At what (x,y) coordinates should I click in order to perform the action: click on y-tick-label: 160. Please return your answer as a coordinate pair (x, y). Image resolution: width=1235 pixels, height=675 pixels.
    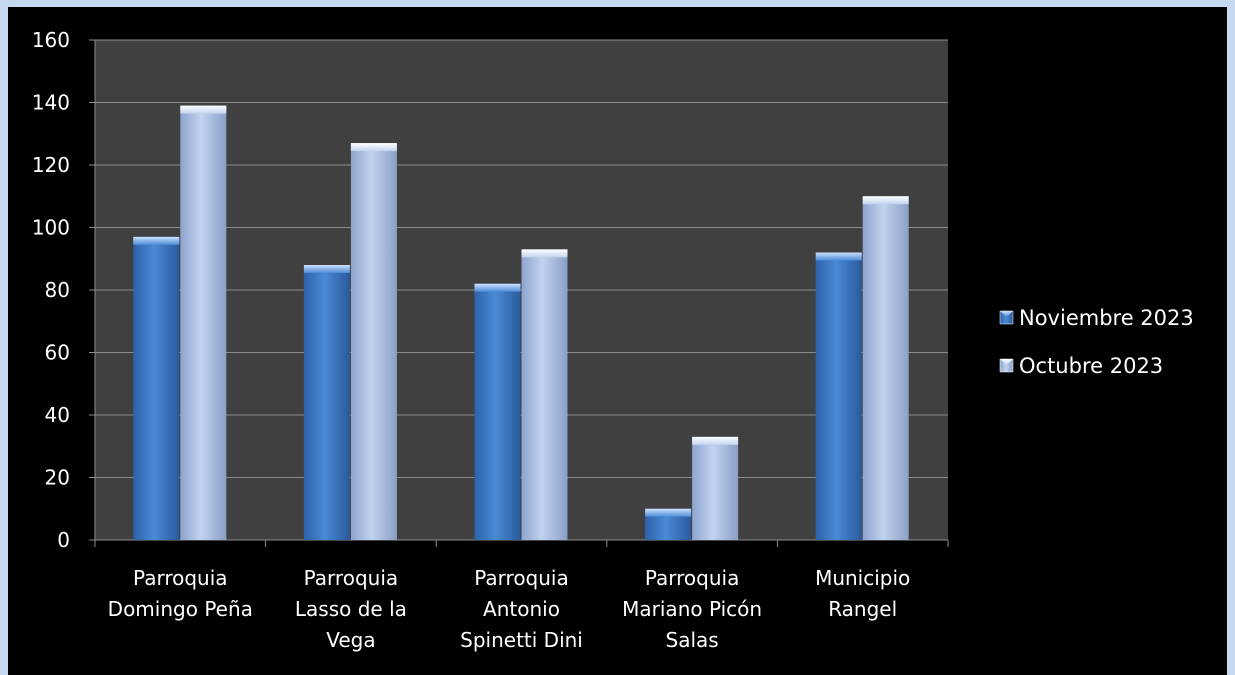
    Looking at the image, I should click on (51, 40).